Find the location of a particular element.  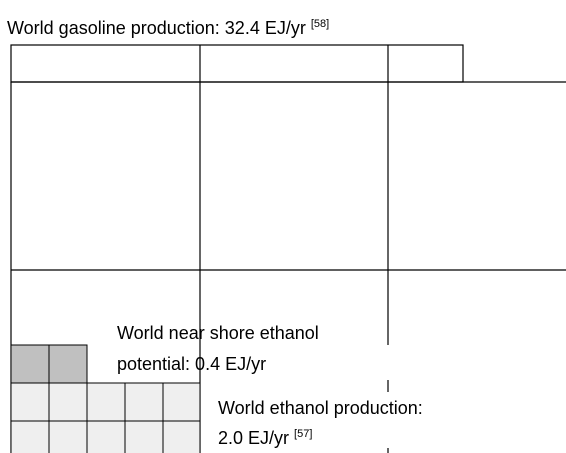

label: potential: 0.4 EJ/yr is located at coordinates (191, 364).